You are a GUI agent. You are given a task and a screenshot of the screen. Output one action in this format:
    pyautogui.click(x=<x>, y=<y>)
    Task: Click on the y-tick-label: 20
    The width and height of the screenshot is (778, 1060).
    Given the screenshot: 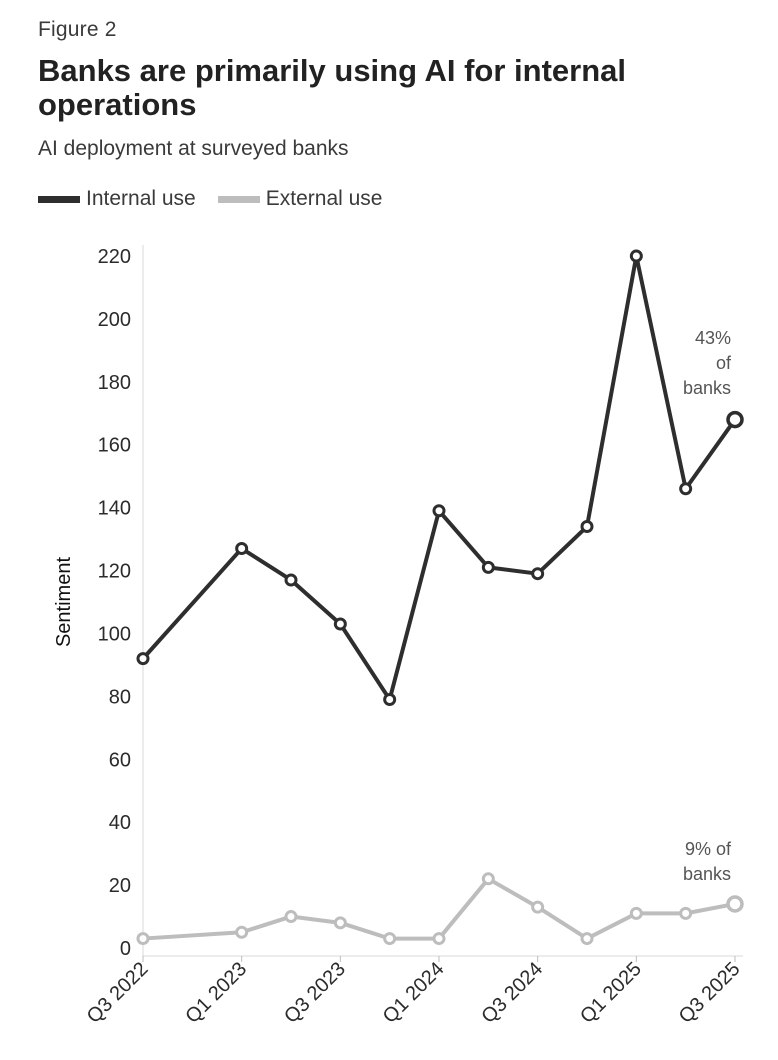 What is the action you would take?
    pyautogui.click(x=120, y=886)
    